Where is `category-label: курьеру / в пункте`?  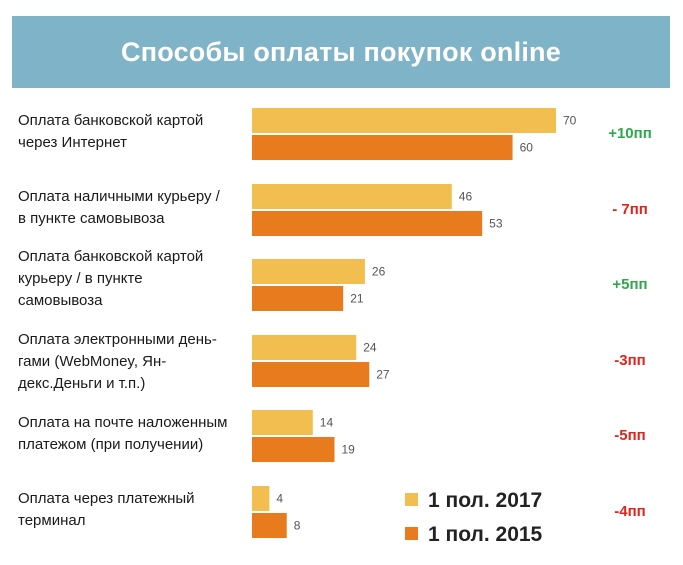
category-label: курьеру / в пункте is located at coordinates (80, 278).